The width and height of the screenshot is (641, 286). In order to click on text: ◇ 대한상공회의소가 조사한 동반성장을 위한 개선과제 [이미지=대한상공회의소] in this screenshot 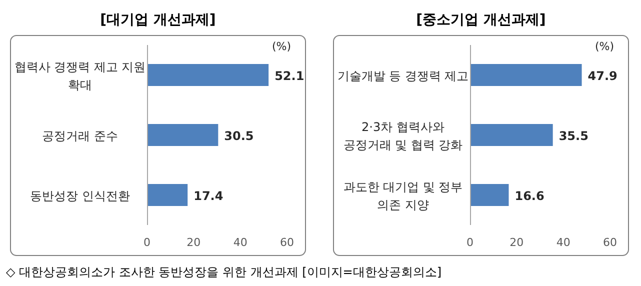, I will do `click(224, 272)`.